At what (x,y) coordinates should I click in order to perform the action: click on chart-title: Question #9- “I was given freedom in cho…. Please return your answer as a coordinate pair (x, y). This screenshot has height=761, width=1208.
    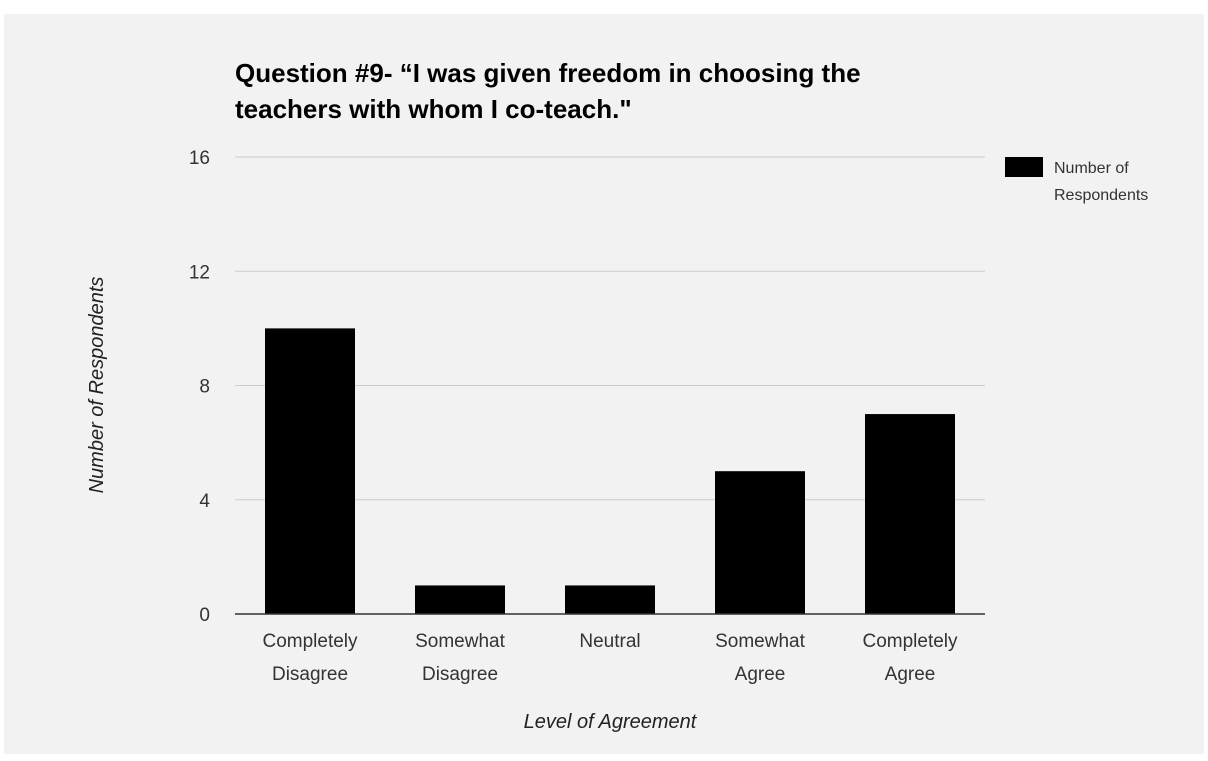
    Looking at the image, I should click on (615, 91).